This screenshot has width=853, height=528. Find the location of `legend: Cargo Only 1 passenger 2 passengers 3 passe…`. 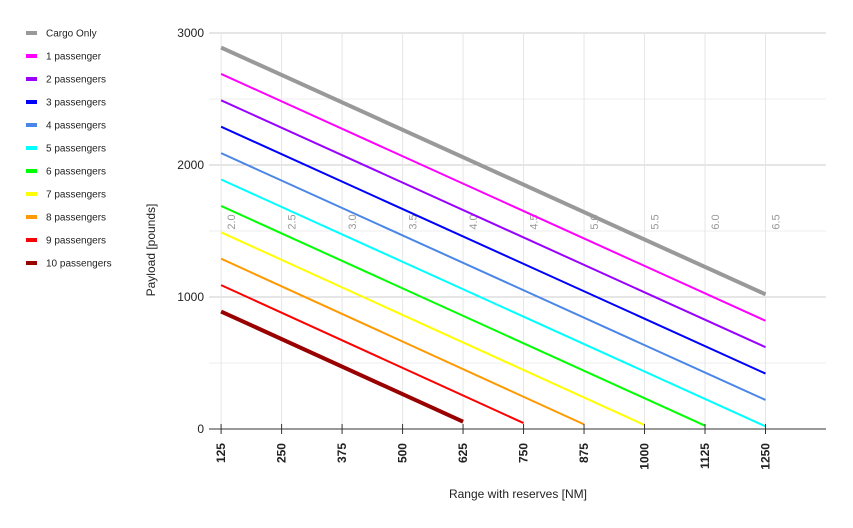

legend: Cargo Only 1 passenger 2 passengers 3 passe… is located at coordinates (69, 149).